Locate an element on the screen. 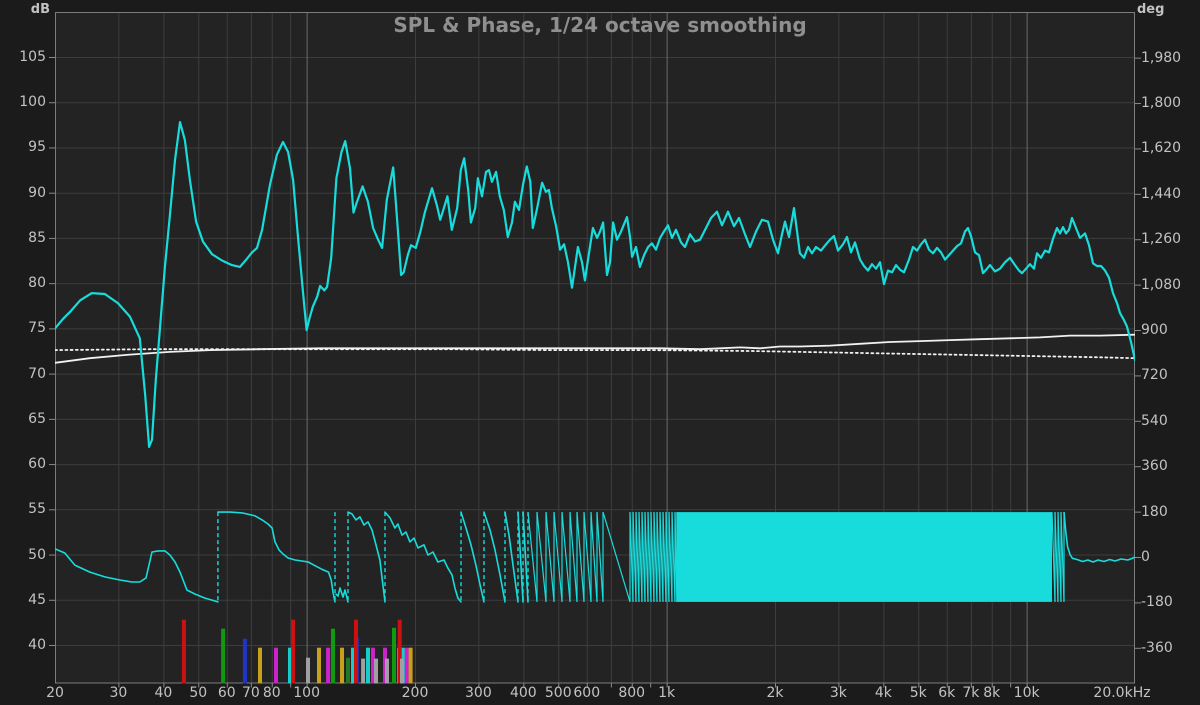 The width and height of the screenshot is (1200, 705). freq-axis-tick-label: 60 is located at coordinates (226, 693).